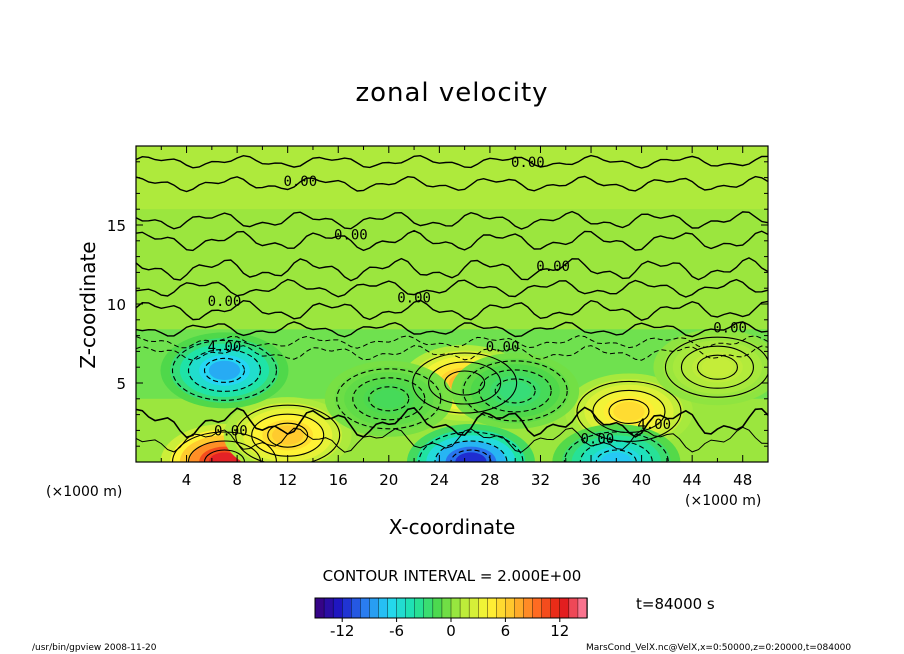 The image size is (904, 654). I want to click on colorbar-tick-label-4: 12, so click(559, 631).